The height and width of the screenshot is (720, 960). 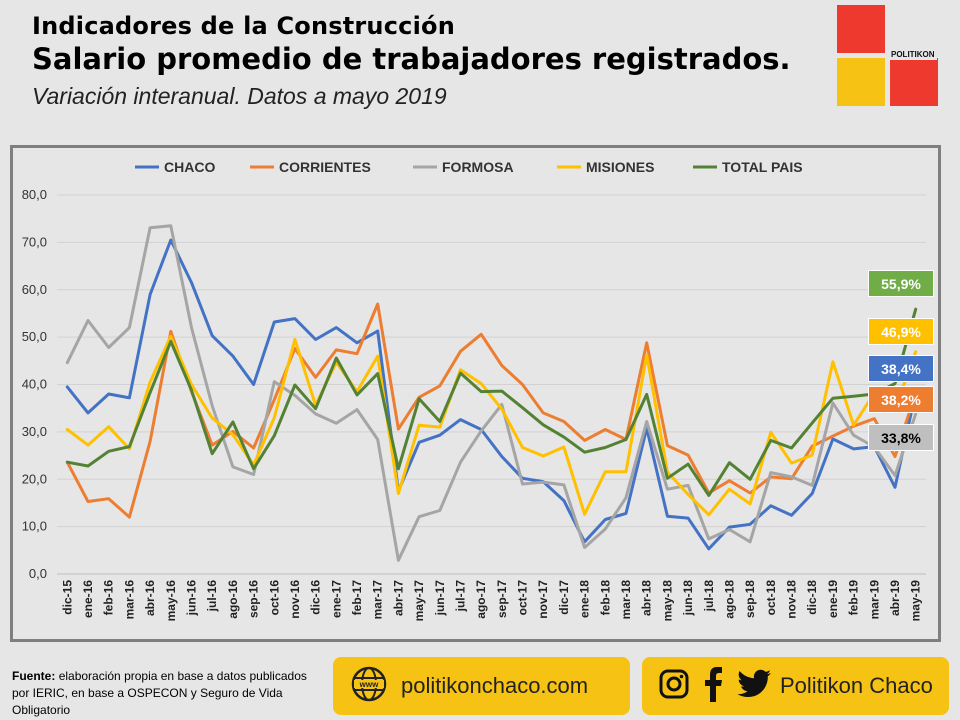 I want to click on x-tick-label: jul-17, so click(x=460, y=596).